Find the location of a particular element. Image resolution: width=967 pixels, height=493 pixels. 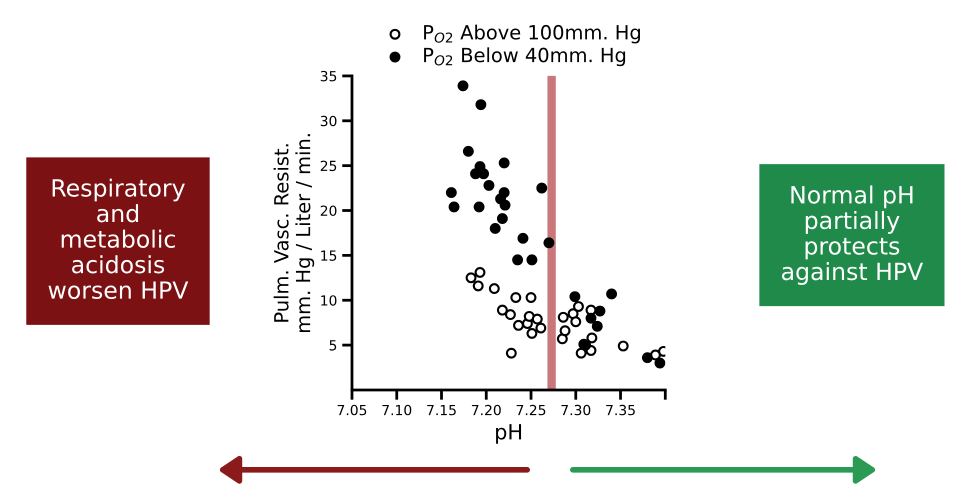

x-axis-title: pH is located at coordinates (509, 434).